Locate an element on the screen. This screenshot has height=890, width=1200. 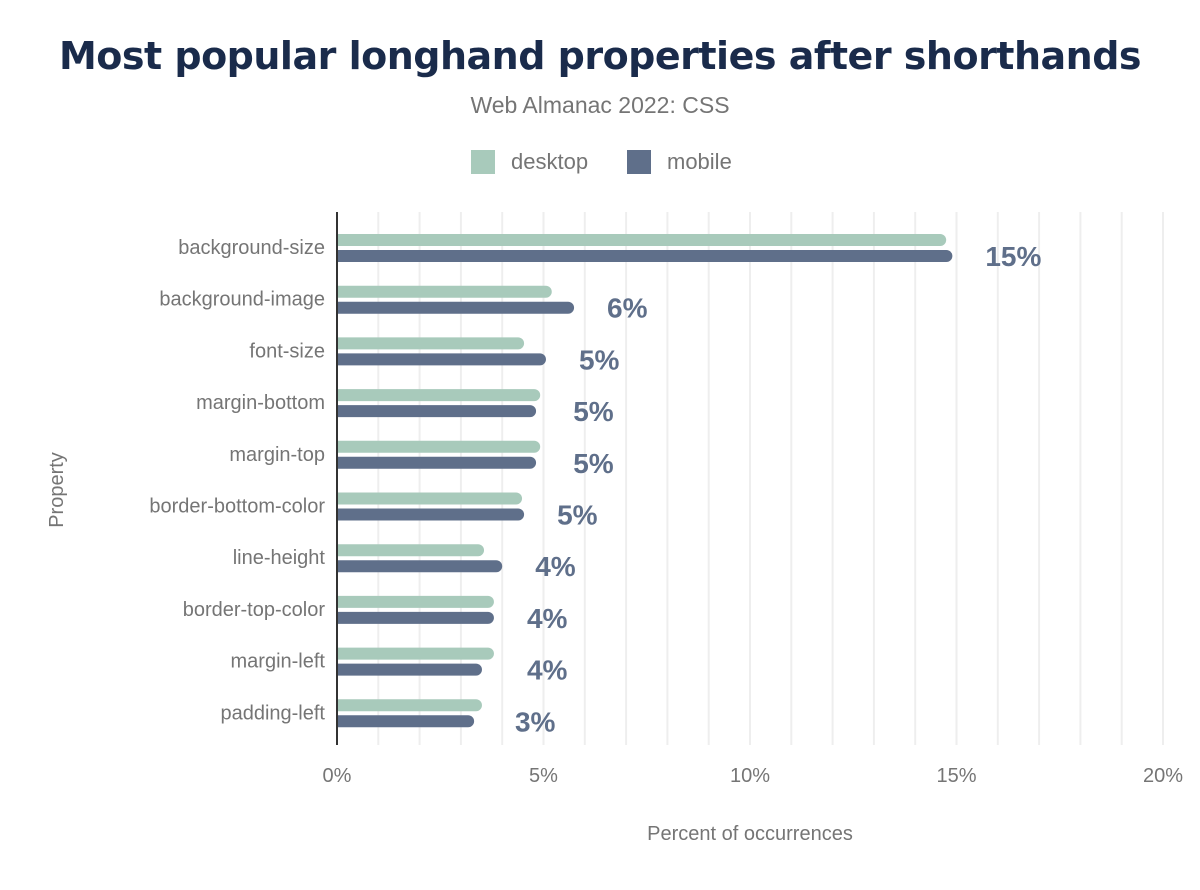
y-tick-label: line-height is located at coordinates (279, 558).